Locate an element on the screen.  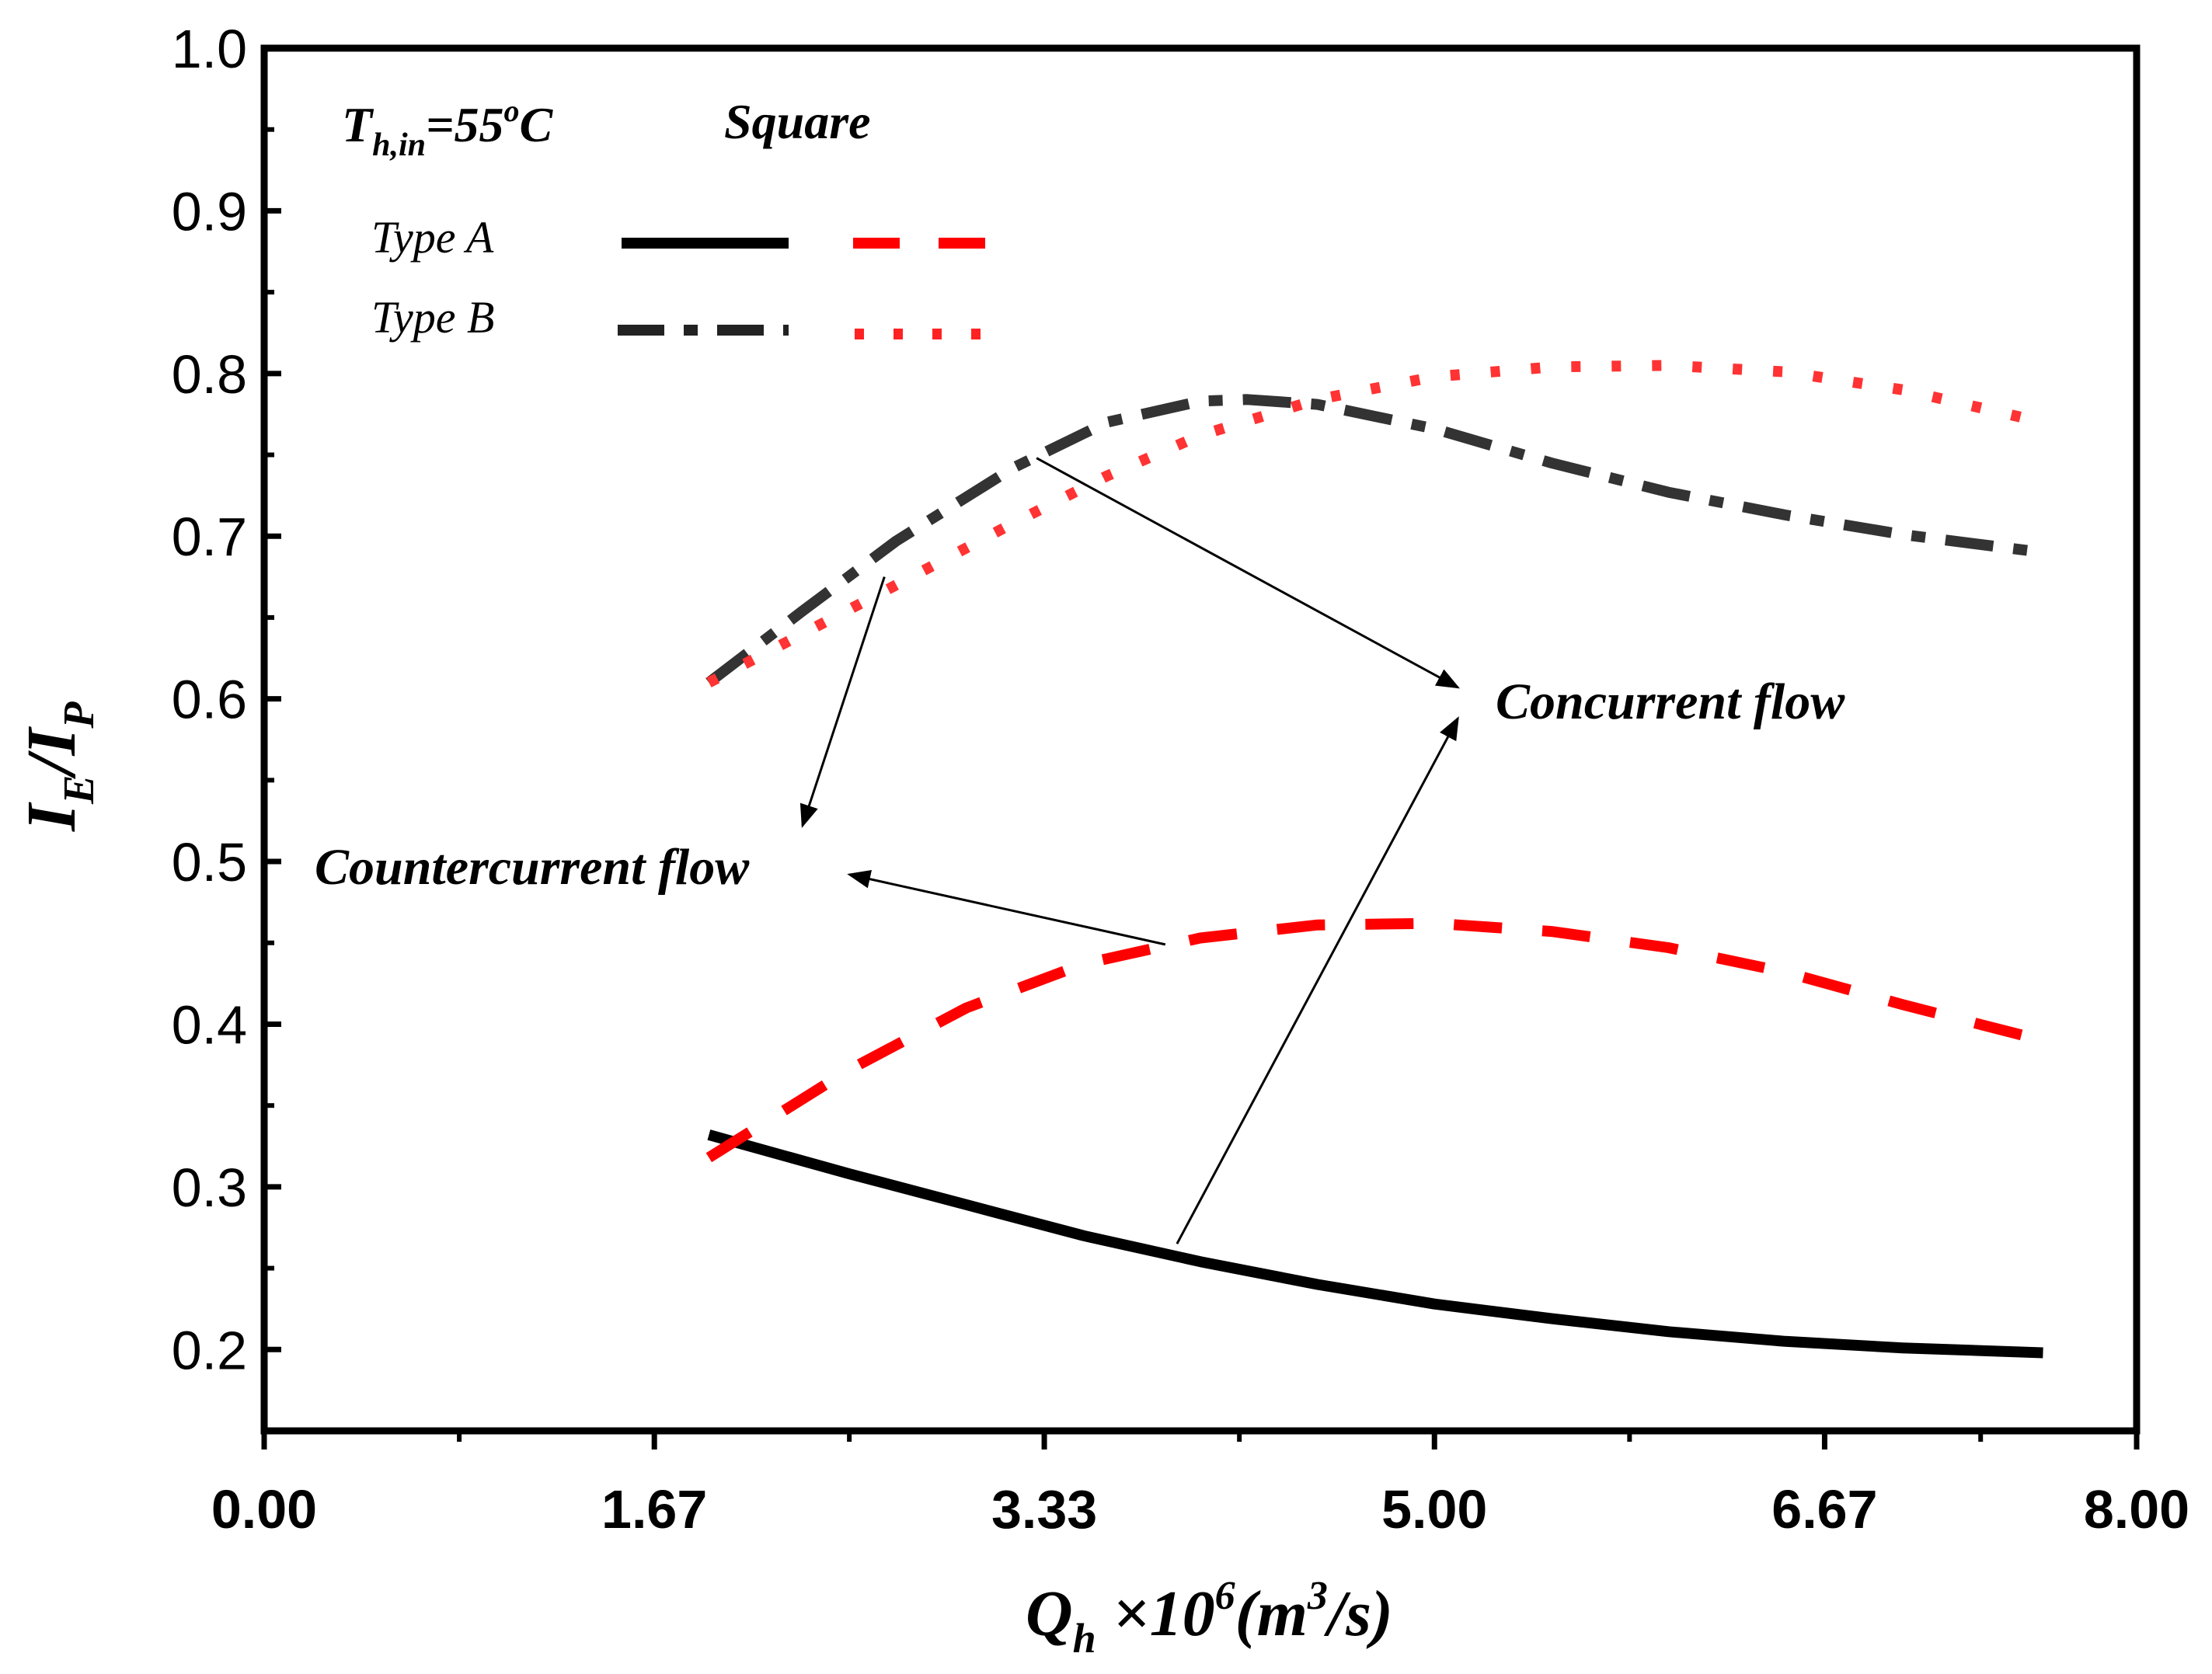
countercurrent-arrow-typeB is located at coordinates (842, 702).